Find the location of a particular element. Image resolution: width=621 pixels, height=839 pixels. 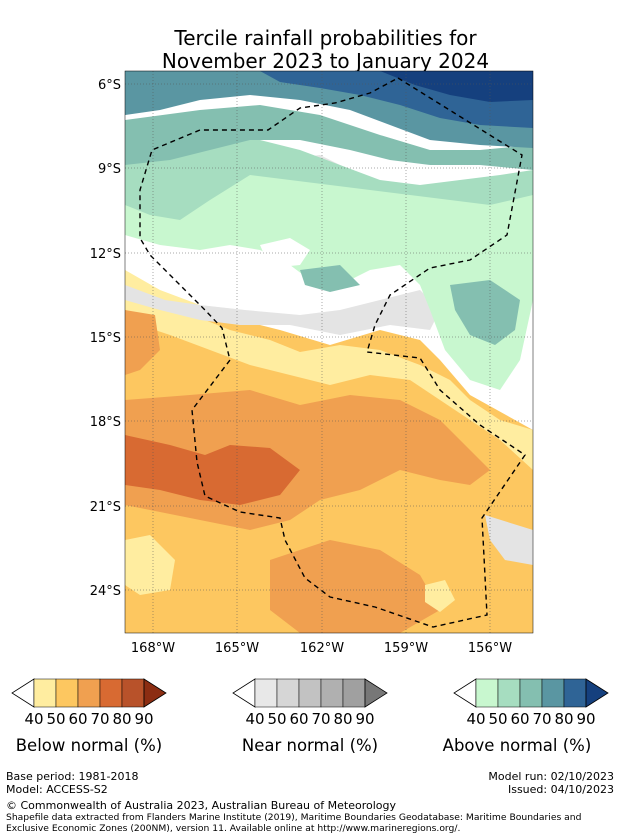

model-run: Model run: 02/10/2023 is located at coordinates (551, 776).